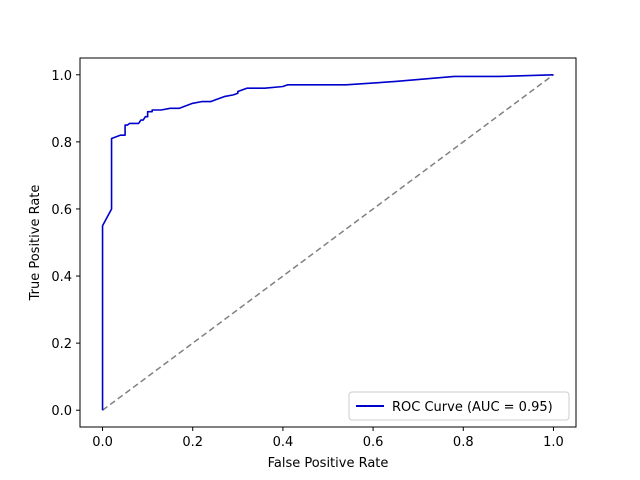 The image size is (640, 480). What do you see at coordinates (192, 442) in the screenshot?
I see `x-tick-label: 0.2` at bounding box center [192, 442].